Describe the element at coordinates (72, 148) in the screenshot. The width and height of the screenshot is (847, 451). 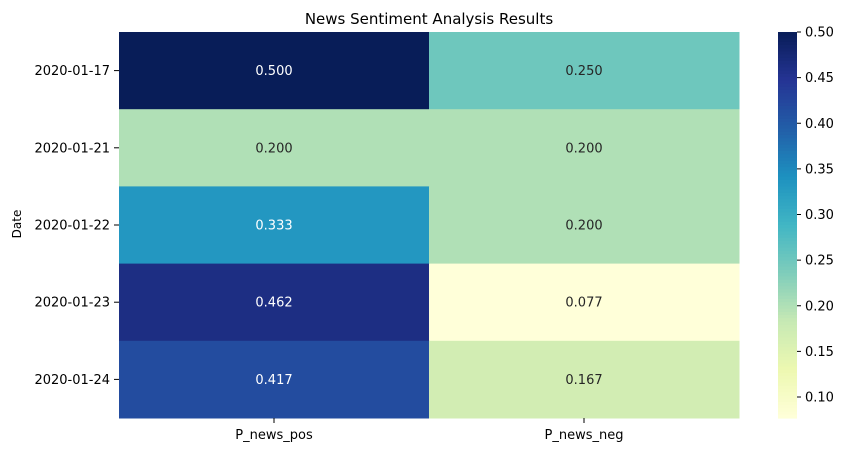
I see `row-tick-label: 2020-01-21` at that location.